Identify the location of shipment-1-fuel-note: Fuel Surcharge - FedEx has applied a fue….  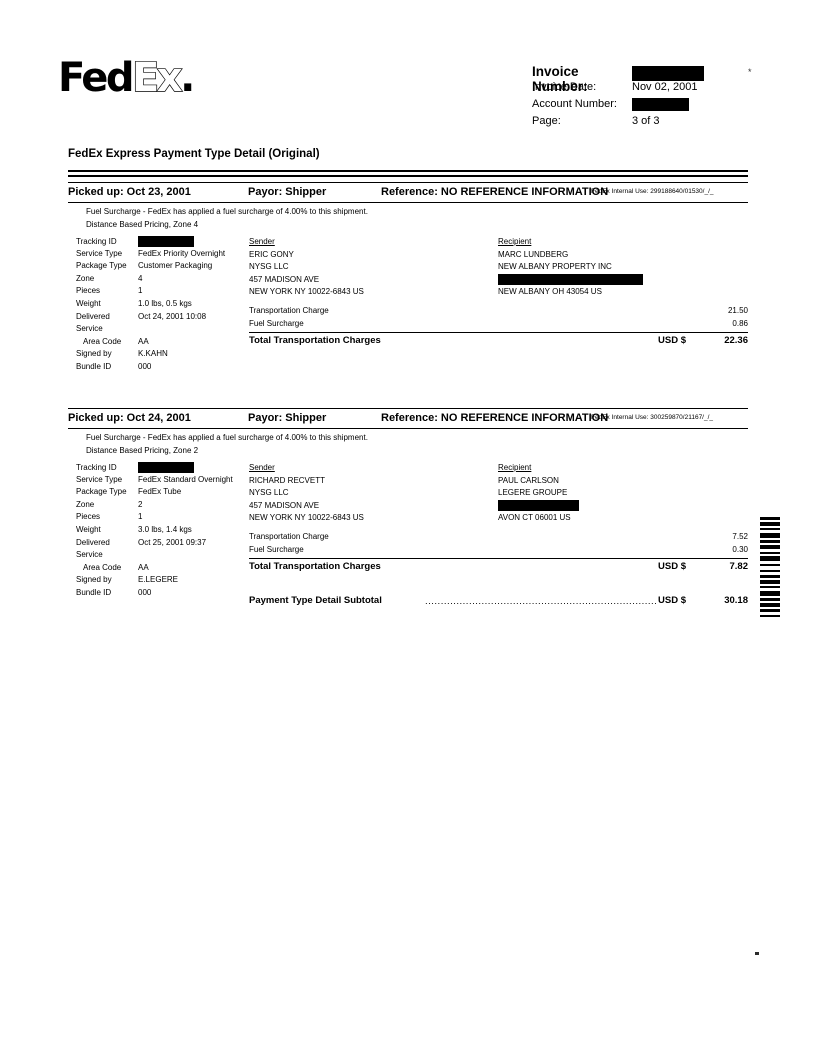
(227, 211).